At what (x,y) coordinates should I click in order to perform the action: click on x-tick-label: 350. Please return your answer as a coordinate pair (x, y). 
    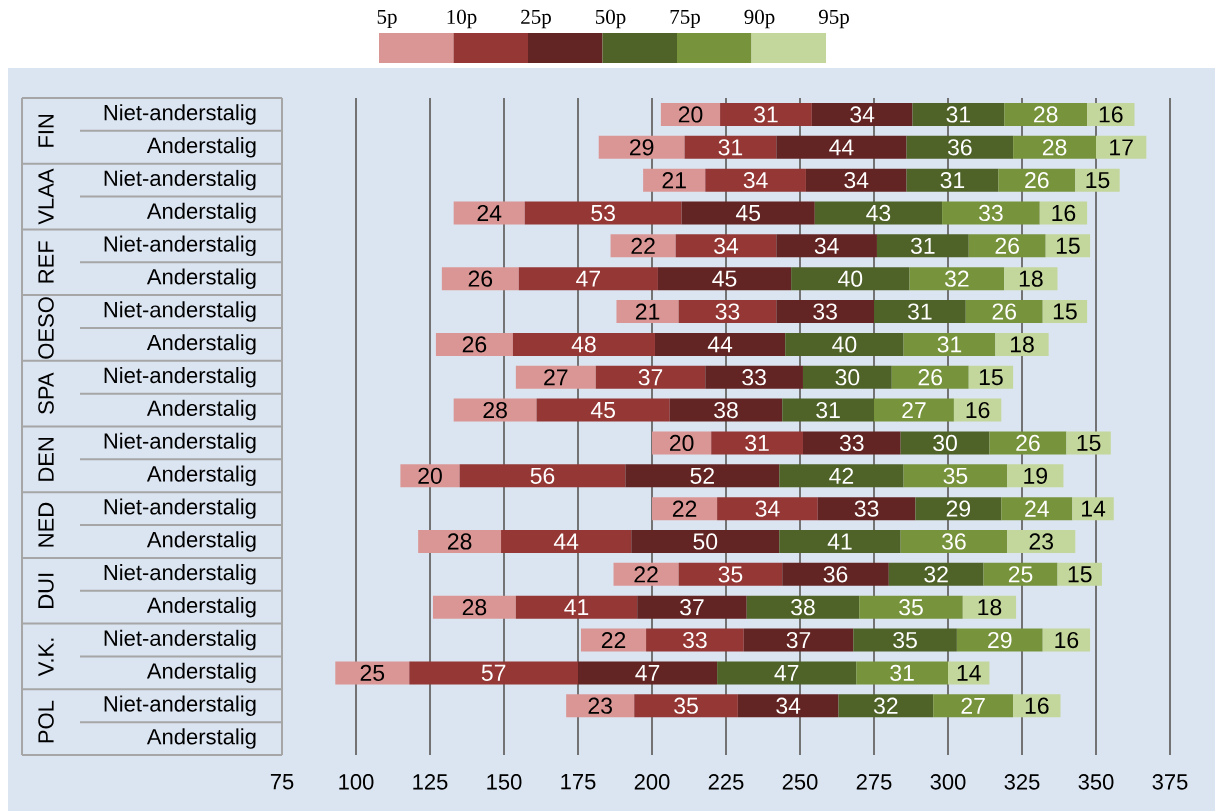
    Looking at the image, I should click on (1096, 782).